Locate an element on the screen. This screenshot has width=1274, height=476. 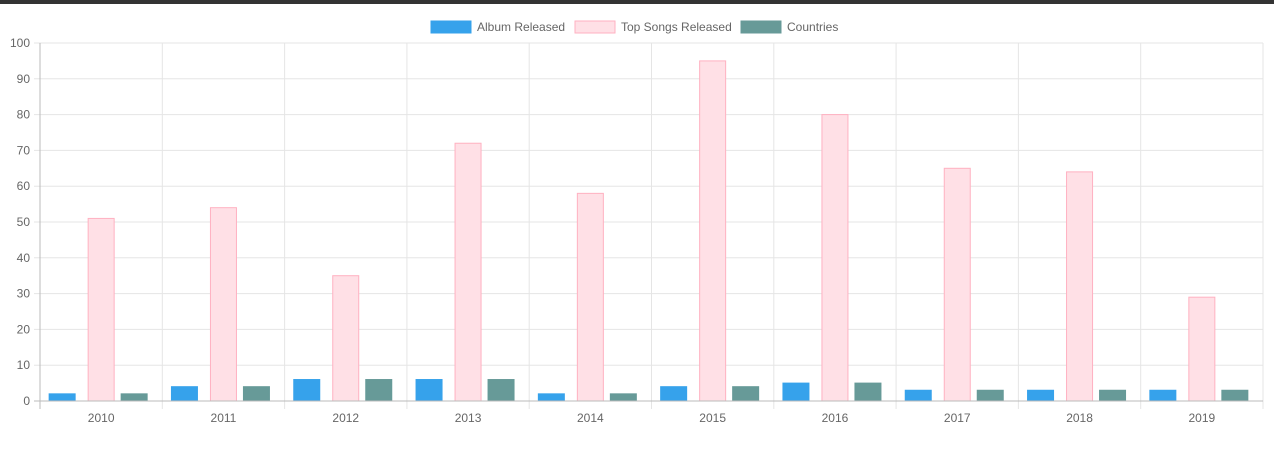
x-tick-label: 2011 is located at coordinates (224, 418).